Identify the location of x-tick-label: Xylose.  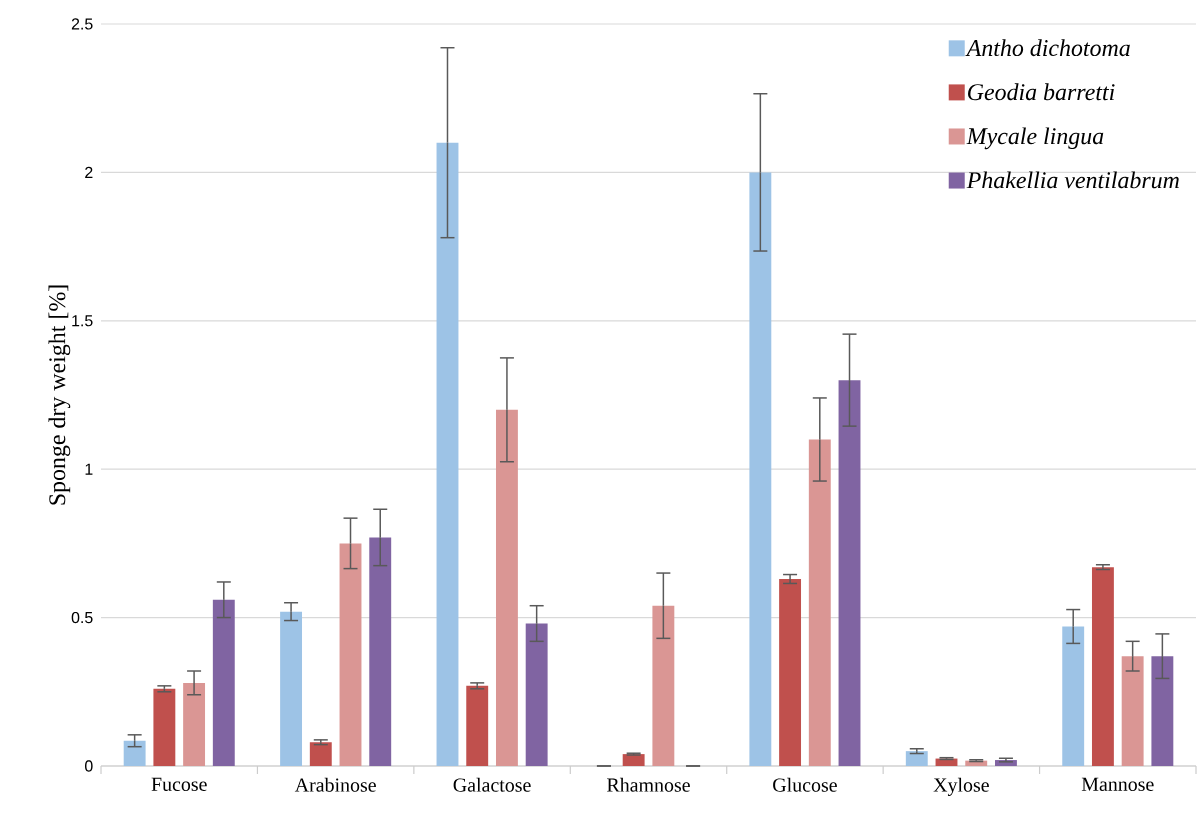
(961, 786).